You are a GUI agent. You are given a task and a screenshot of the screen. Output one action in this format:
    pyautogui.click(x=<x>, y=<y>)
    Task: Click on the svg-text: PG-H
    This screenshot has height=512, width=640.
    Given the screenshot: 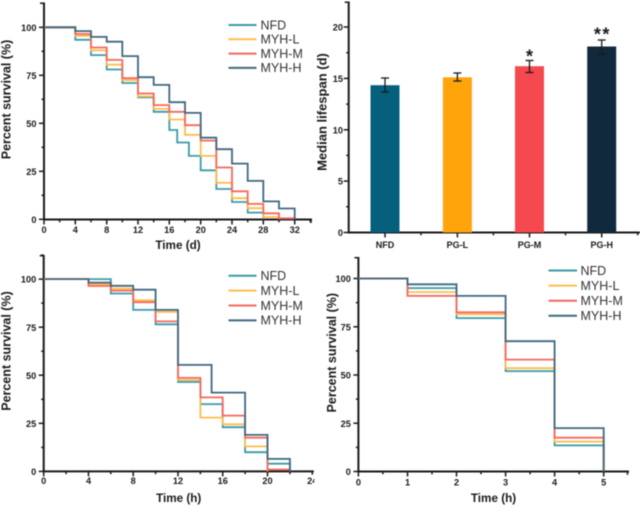 What is the action you would take?
    pyautogui.click(x=601, y=245)
    